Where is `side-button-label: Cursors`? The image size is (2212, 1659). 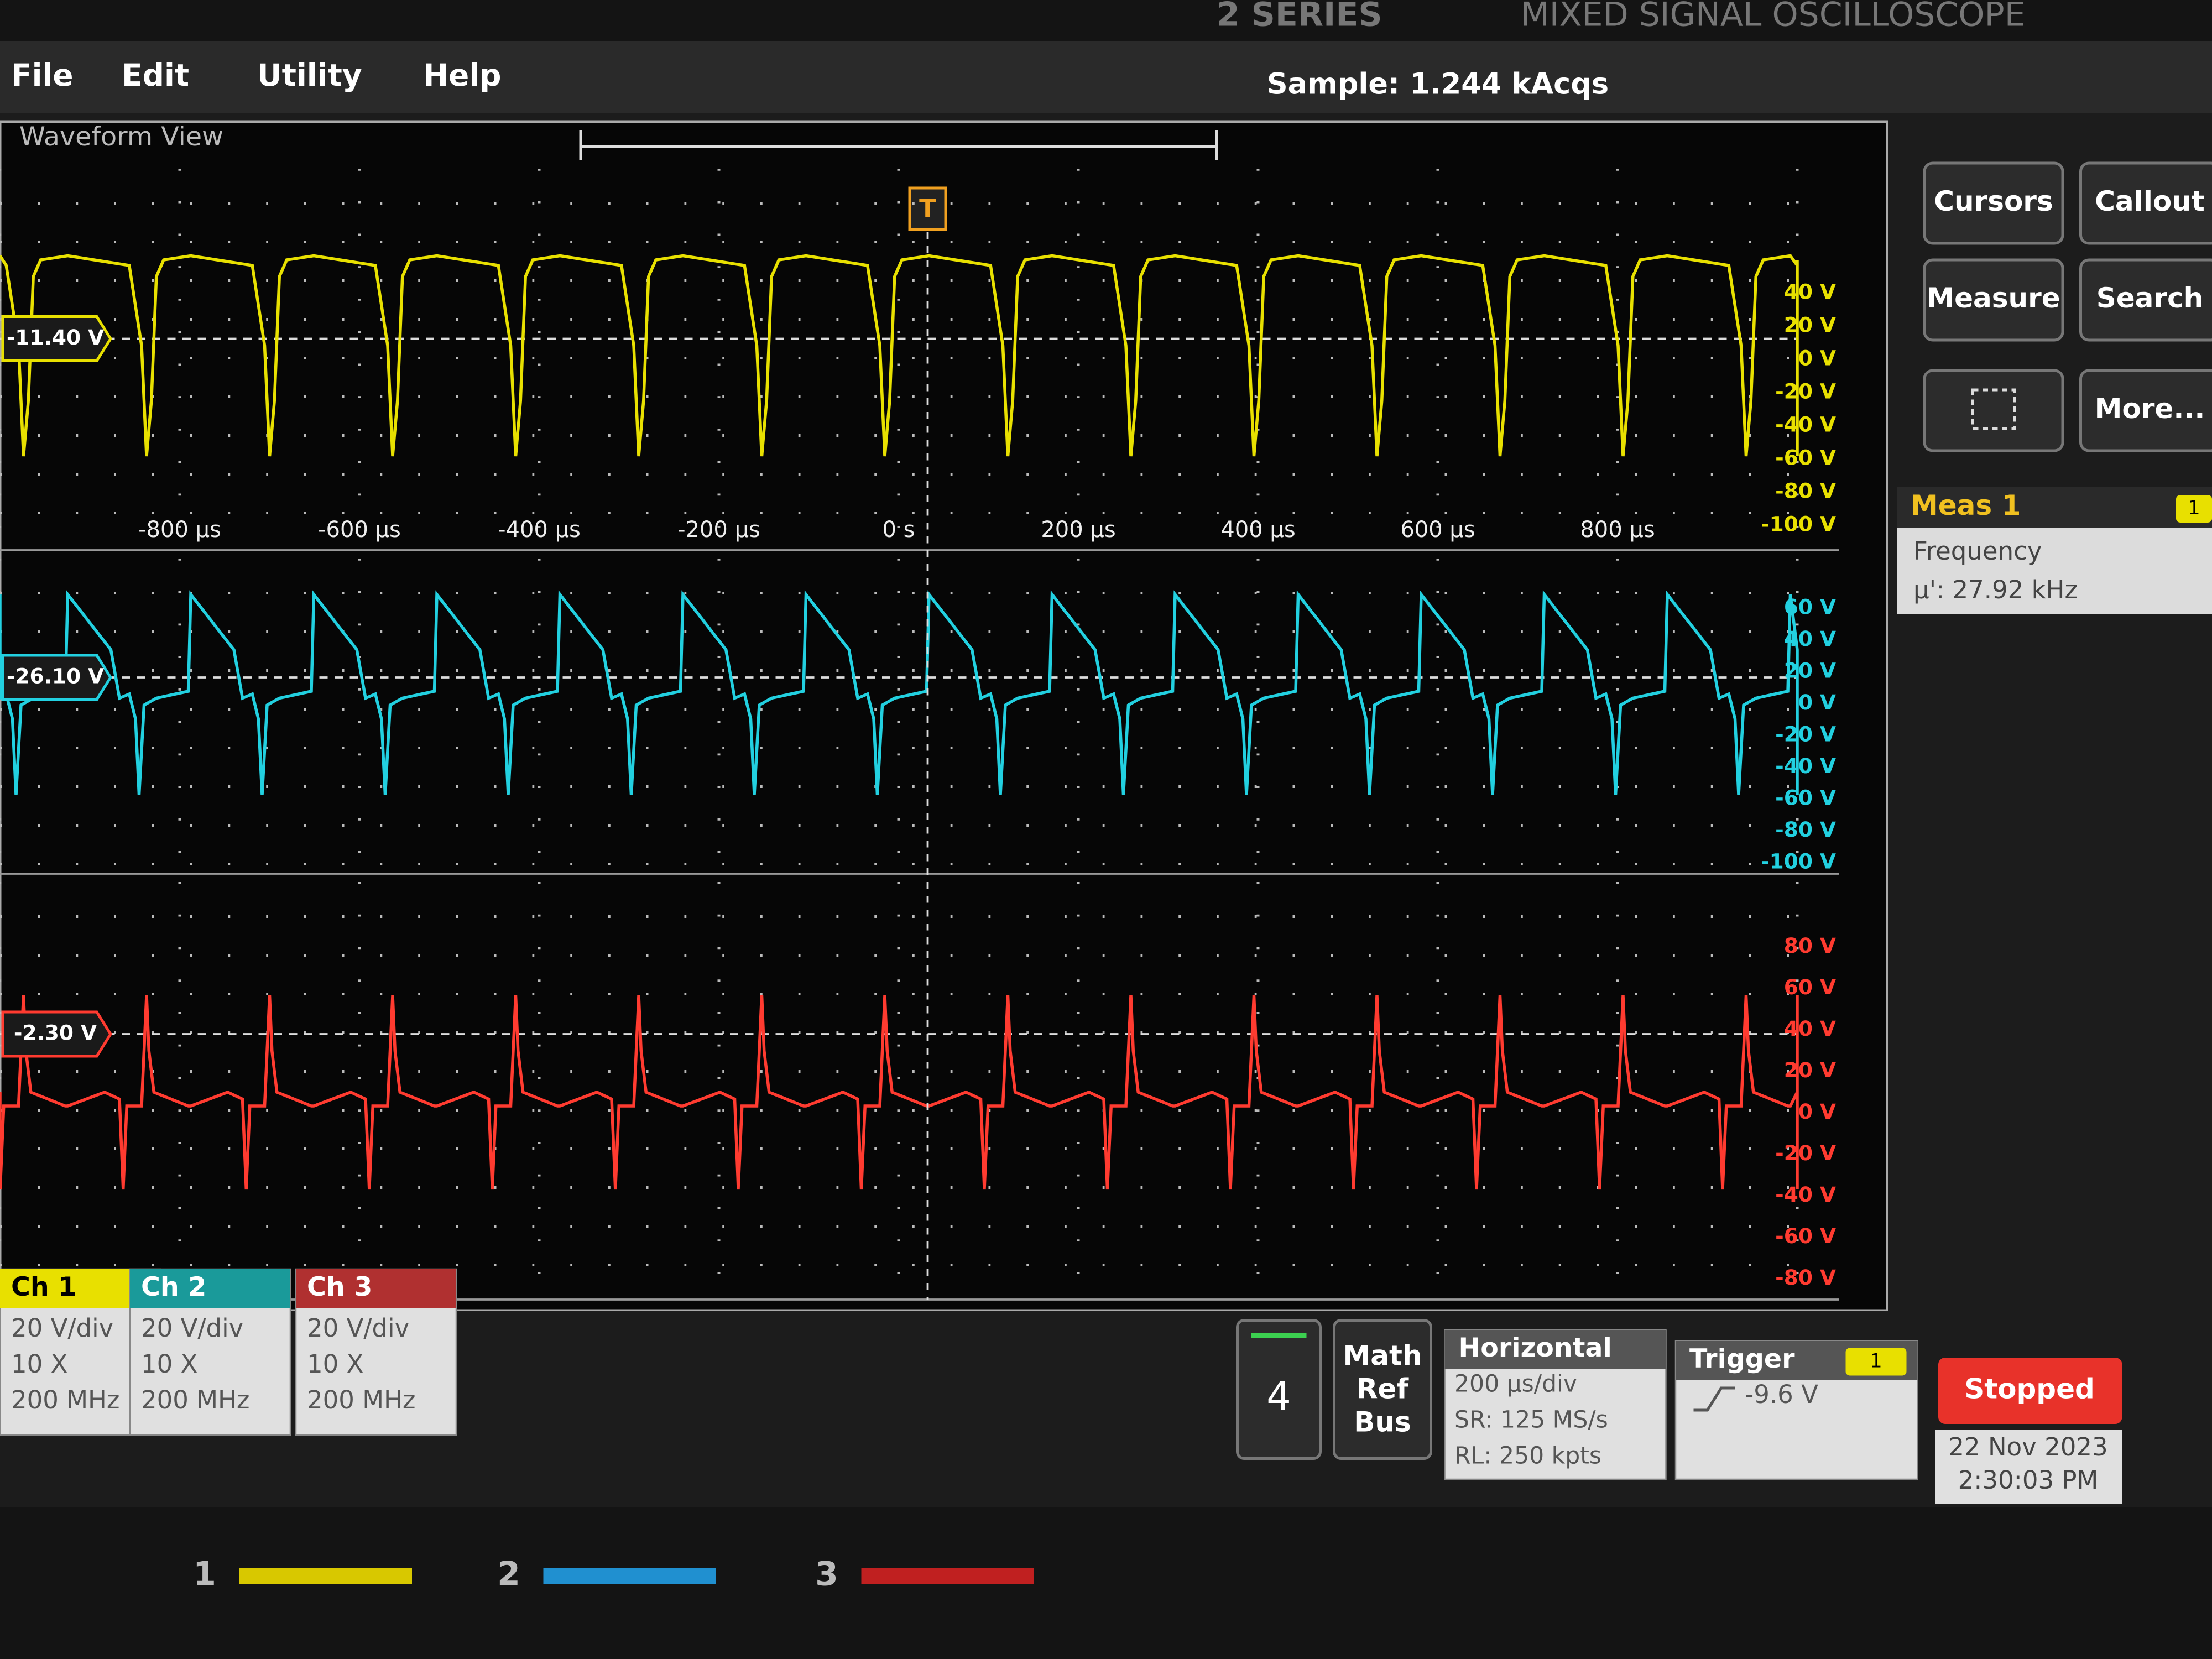
side-button-label: Cursors is located at coordinates (1994, 201).